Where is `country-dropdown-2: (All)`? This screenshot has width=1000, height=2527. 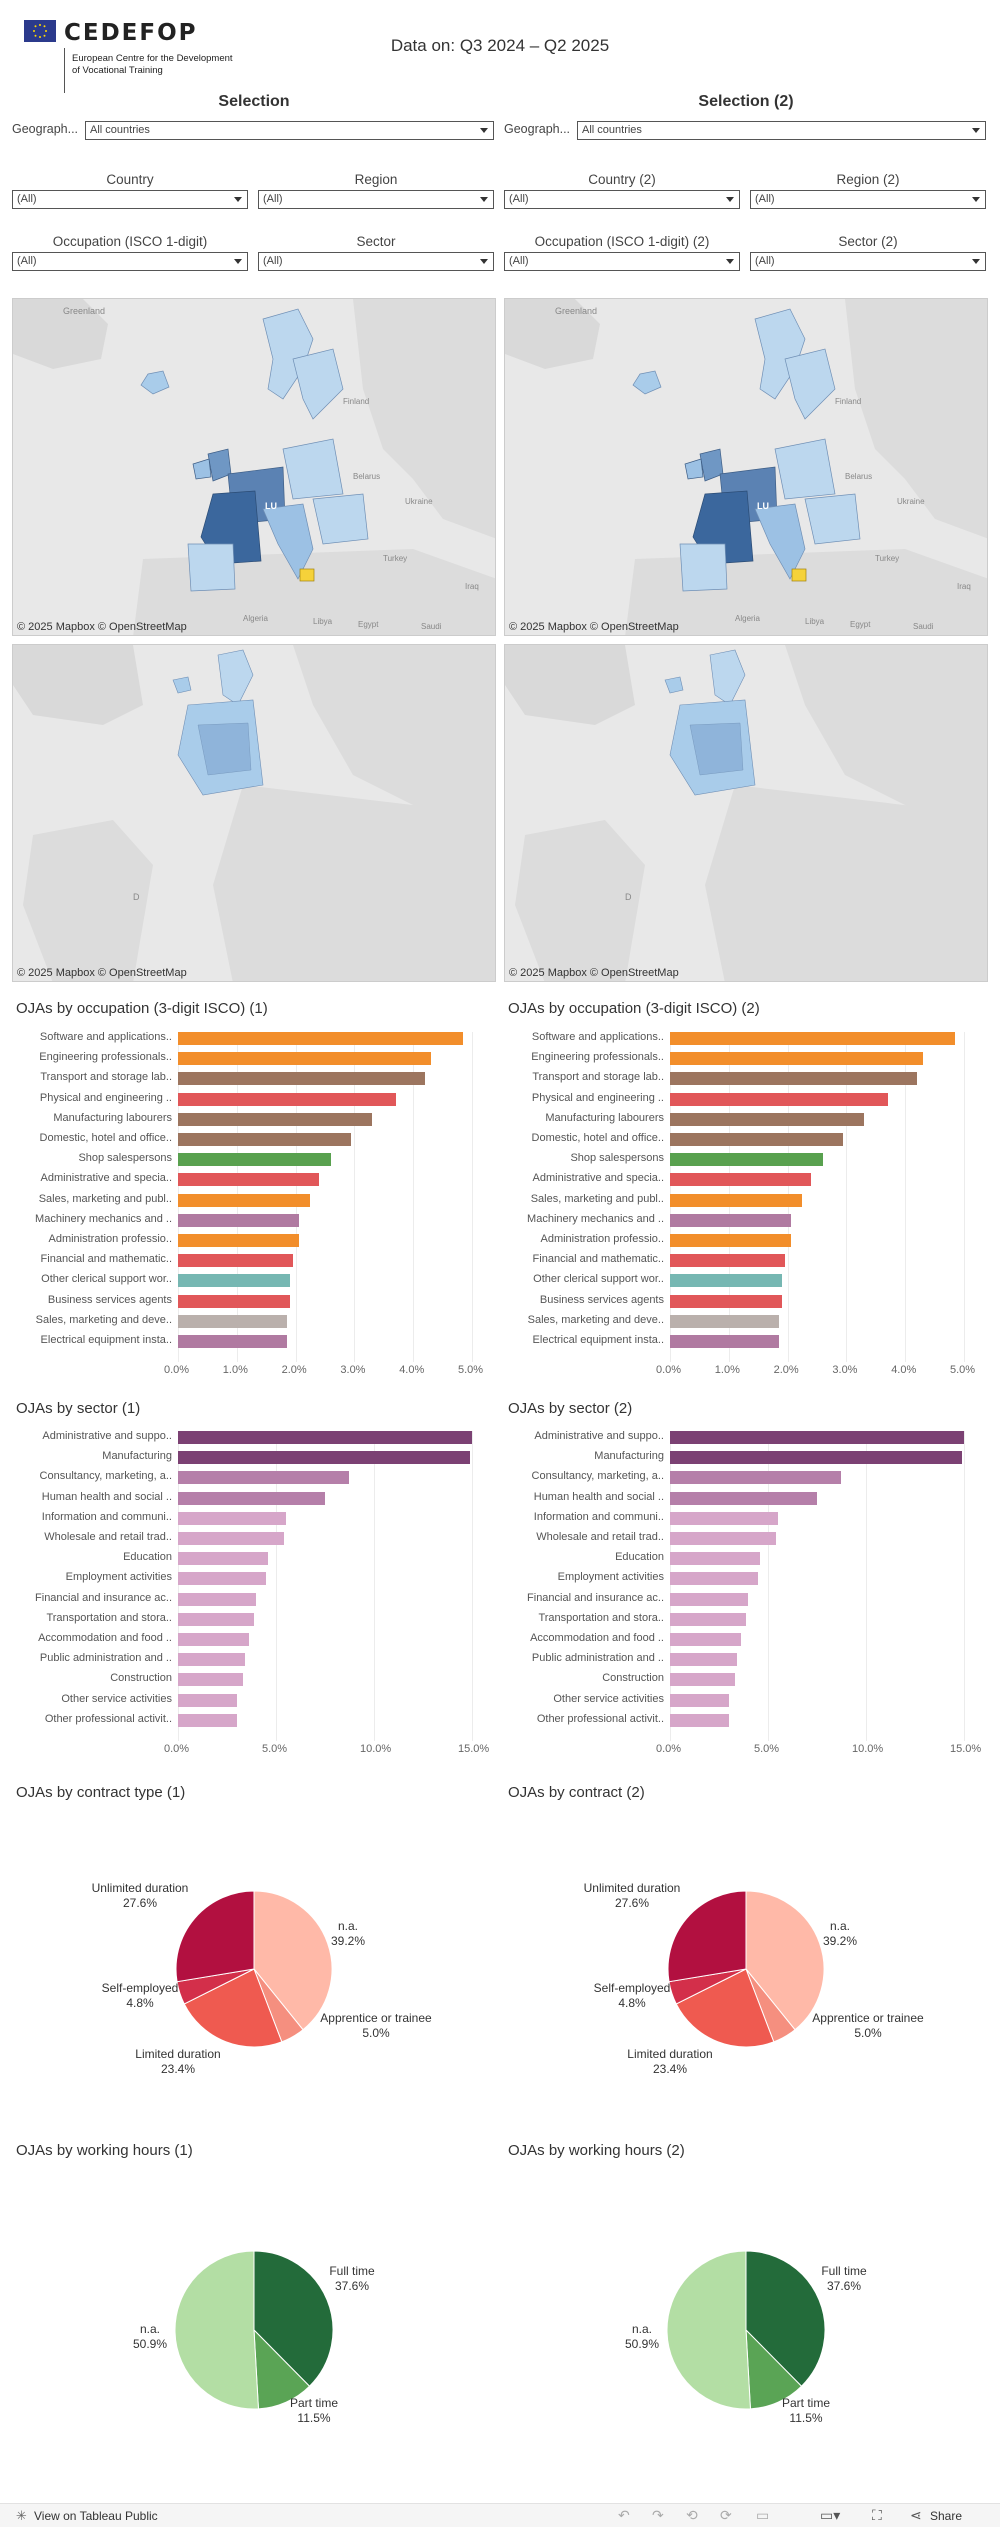 country-dropdown-2: (All) is located at coordinates (622, 199).